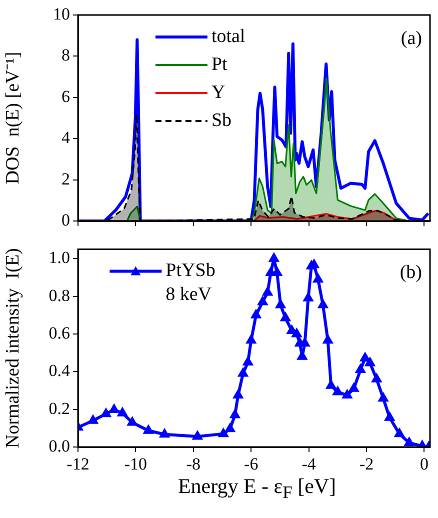 The image size is (438, 518). Describe the element at coordinates (59, 446) in the screenshot. I see `y-tick-label: 0.0` at that location.